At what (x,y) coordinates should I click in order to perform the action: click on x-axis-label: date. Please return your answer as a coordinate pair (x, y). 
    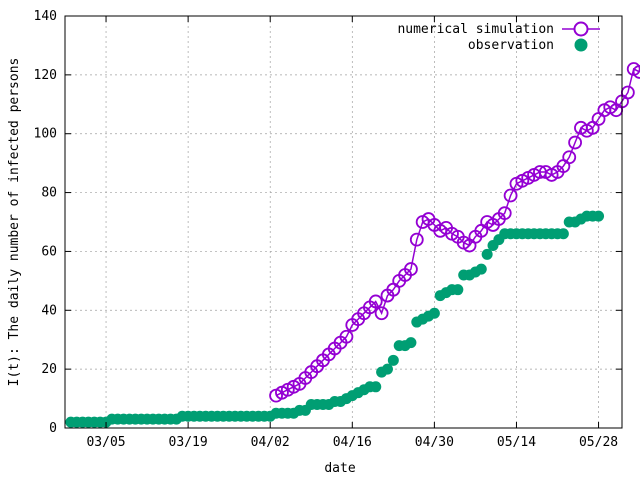
    Looking at the image, I should click on (339, 468).